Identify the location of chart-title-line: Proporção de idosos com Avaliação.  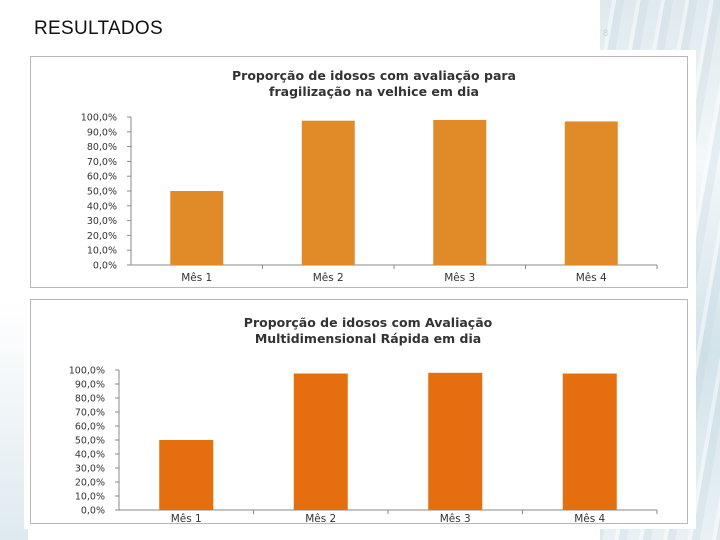
(368, 322).